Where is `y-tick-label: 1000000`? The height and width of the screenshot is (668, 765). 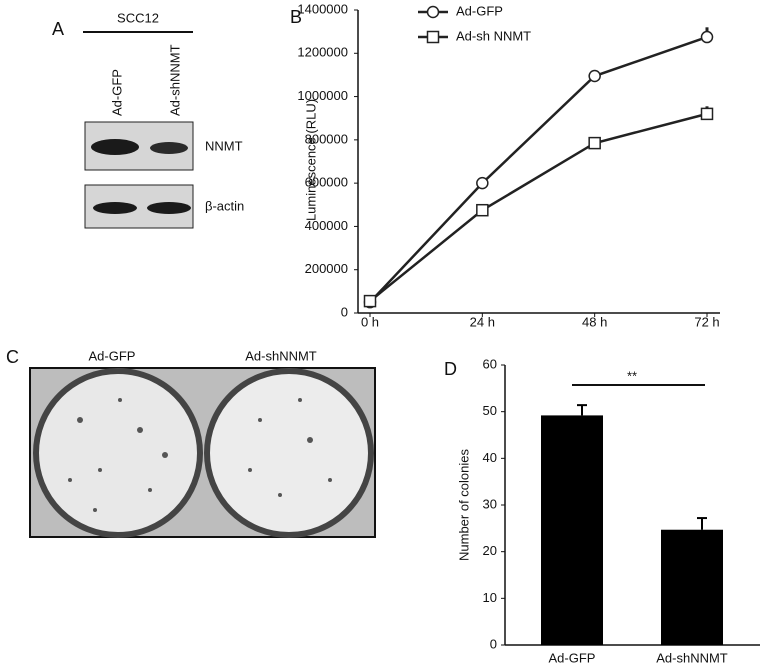
y-tick-label: 1000000 is located at coordinates (322, 95).